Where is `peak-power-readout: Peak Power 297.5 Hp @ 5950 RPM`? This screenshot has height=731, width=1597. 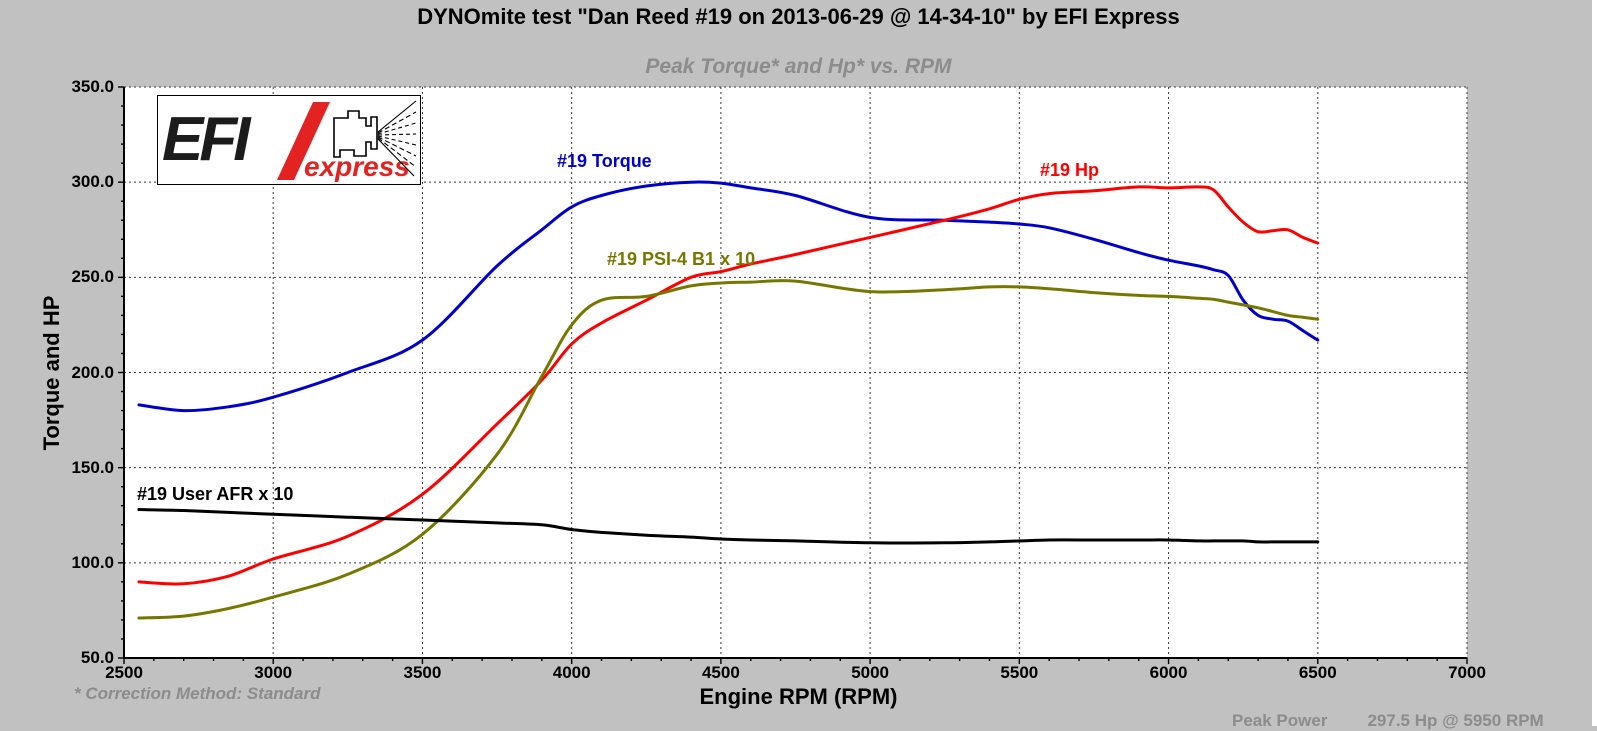 peak-power-readout: Peak Power 297.5 Hp @ 5950 RPM is located at coordinates (1388, 721).